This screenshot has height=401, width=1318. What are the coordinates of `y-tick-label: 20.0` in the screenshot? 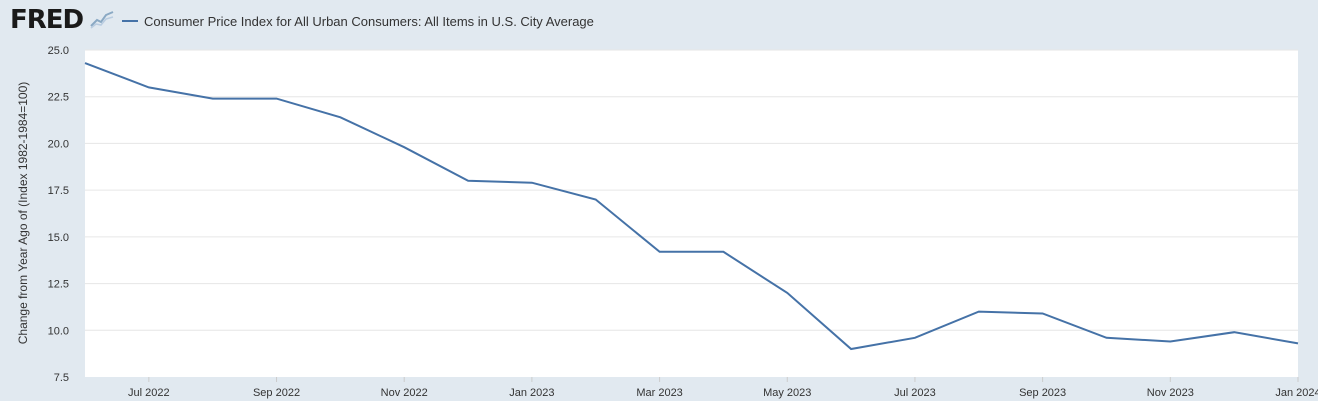 It's located at (58, 144).